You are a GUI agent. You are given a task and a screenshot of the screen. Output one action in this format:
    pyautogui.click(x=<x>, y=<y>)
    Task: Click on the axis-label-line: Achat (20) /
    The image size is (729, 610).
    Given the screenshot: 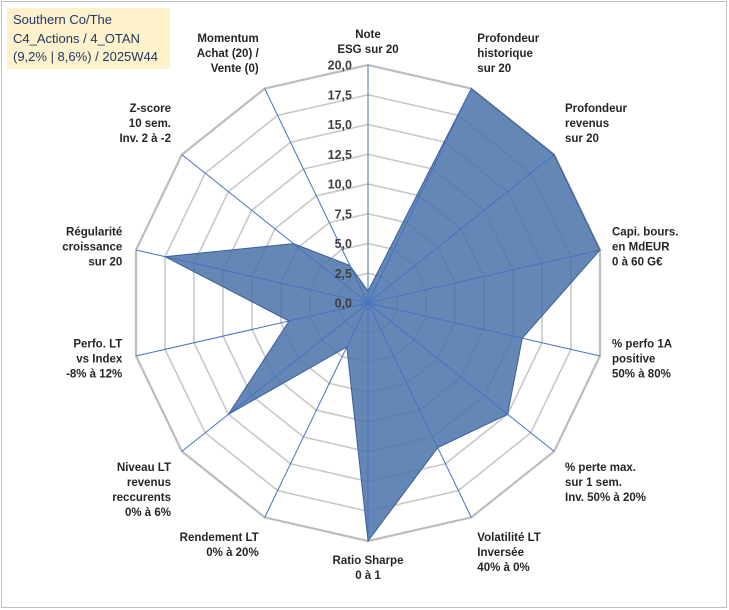 What is the action you would take?
    pyautogui.click(x=228, y=54)
    